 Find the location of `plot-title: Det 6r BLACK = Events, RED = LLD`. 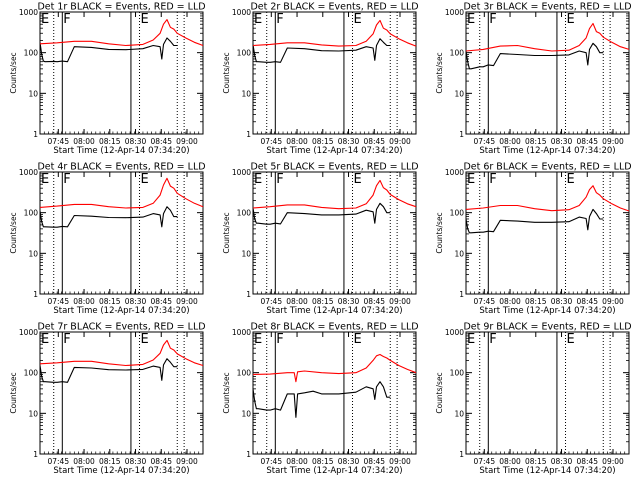

plot-title: Det 6r BLACK = Events, RED = LLD is located at coordinates (547, 167).